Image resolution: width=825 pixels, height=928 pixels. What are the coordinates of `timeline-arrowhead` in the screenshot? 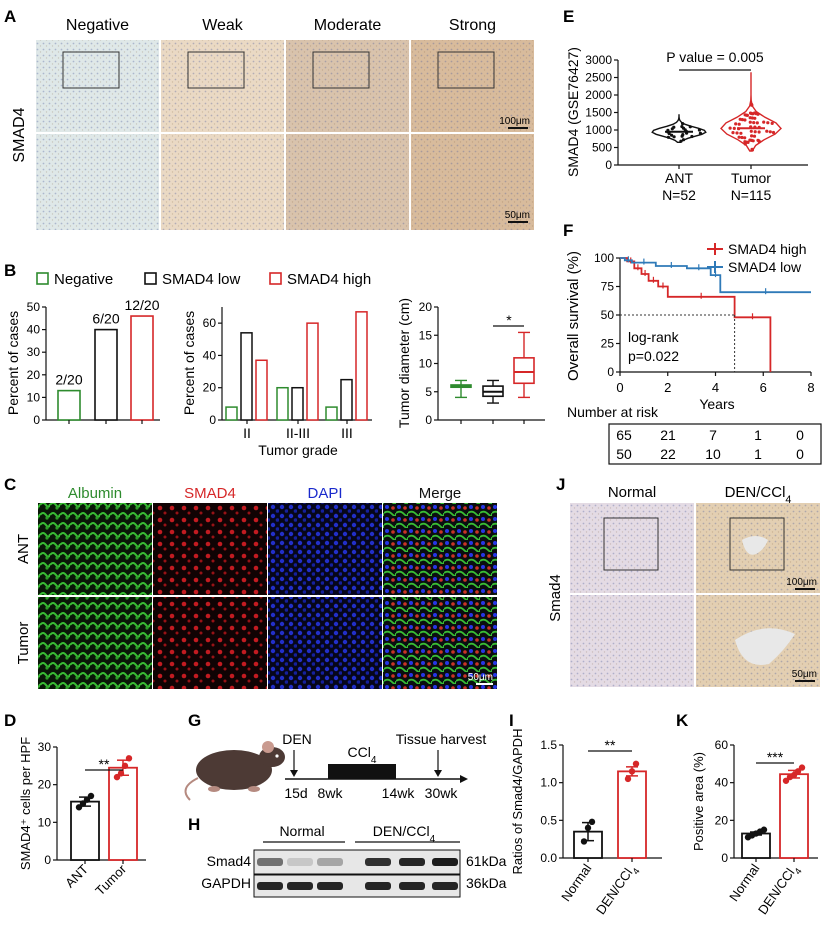 It's located at (464, 779).